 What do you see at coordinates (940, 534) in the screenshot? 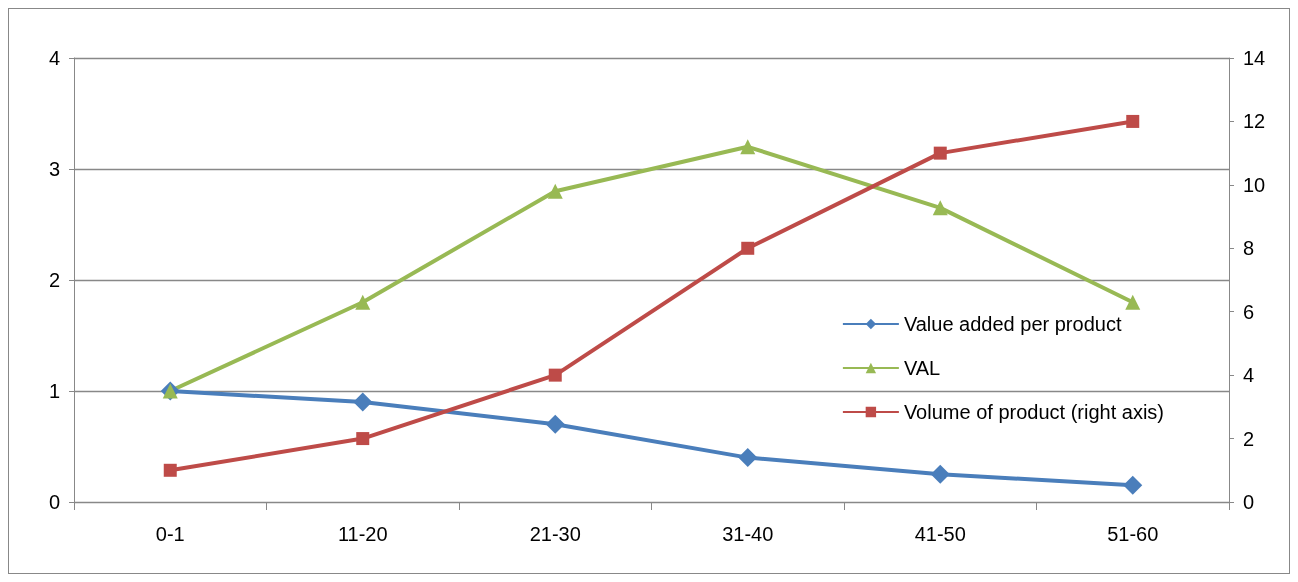
I see `x-tick-label: 41-50` at bounding box center [940, 534].